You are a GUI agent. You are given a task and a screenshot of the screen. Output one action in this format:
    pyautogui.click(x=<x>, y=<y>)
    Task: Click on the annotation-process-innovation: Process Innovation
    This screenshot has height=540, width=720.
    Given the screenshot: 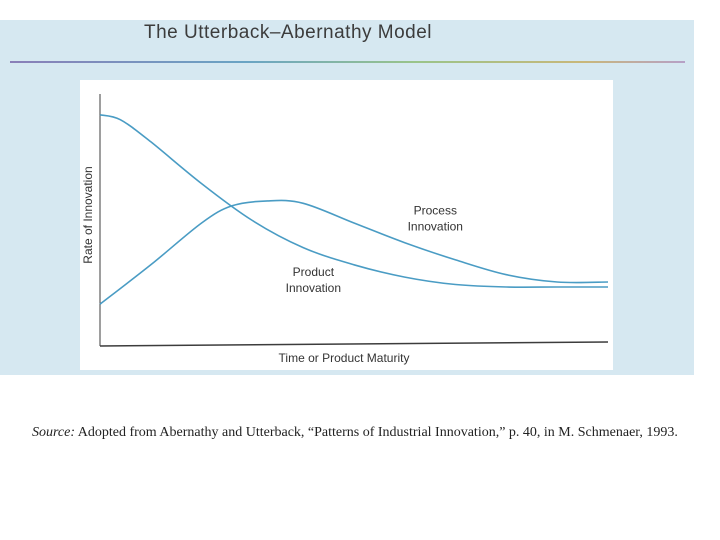 What is the action you would take?
    pyautogui.click(x=435, y=219)
    